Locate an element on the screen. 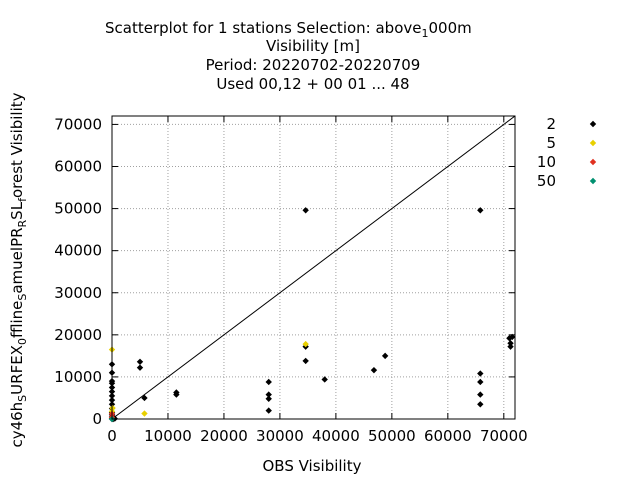 The width and height of the screenshot is (640, 485). y-label-part: URFEX is located at coordinates (17, 370).